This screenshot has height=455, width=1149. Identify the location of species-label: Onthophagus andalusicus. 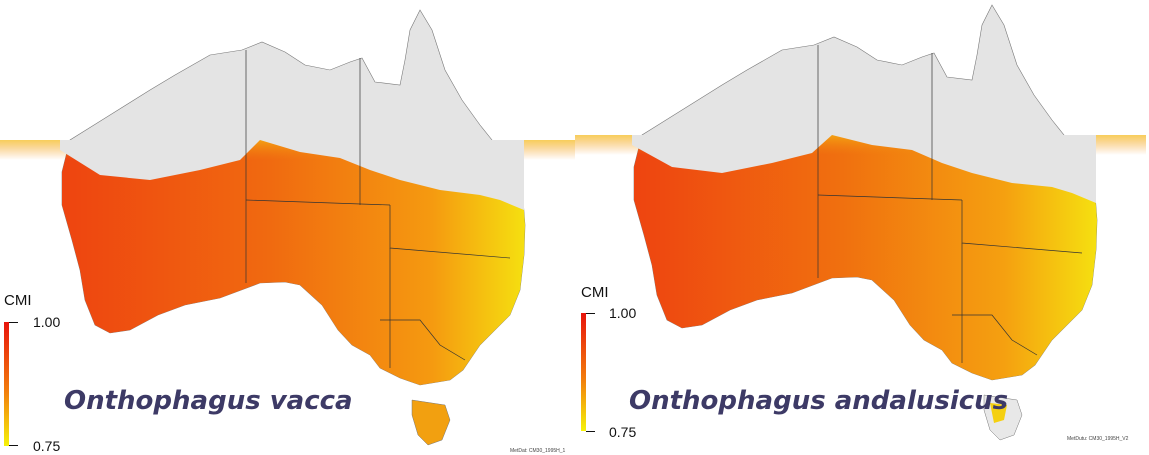
(819, 401).